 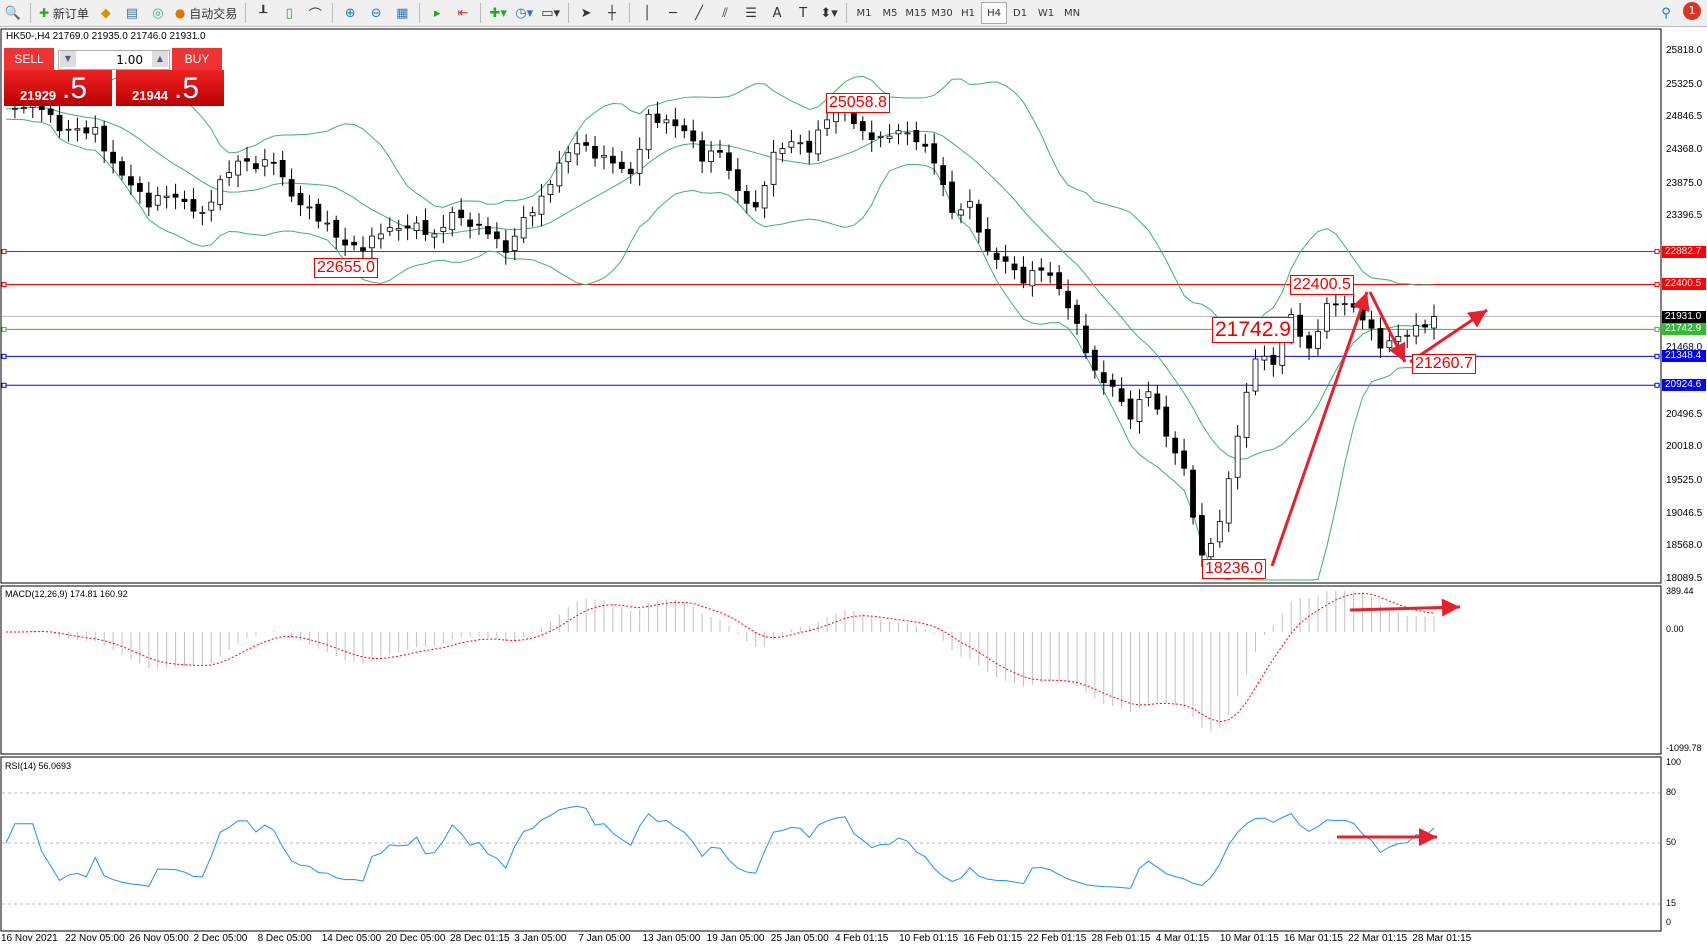 What do you see at coordinates (725, 13) in the screenshot?
I see `equidistant-channel-icon: ⫽` at bounding box center [725, 13].